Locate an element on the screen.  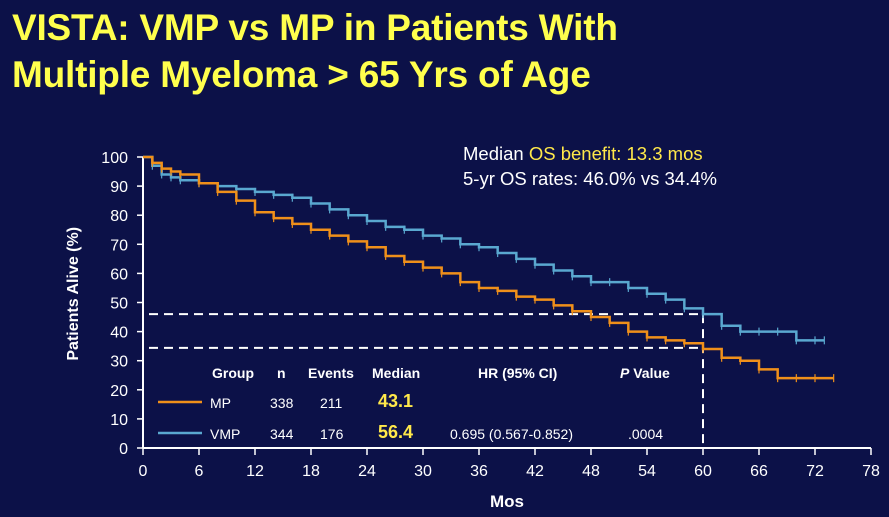
y-tick-label: 0 is located at coordinates (123, 449).